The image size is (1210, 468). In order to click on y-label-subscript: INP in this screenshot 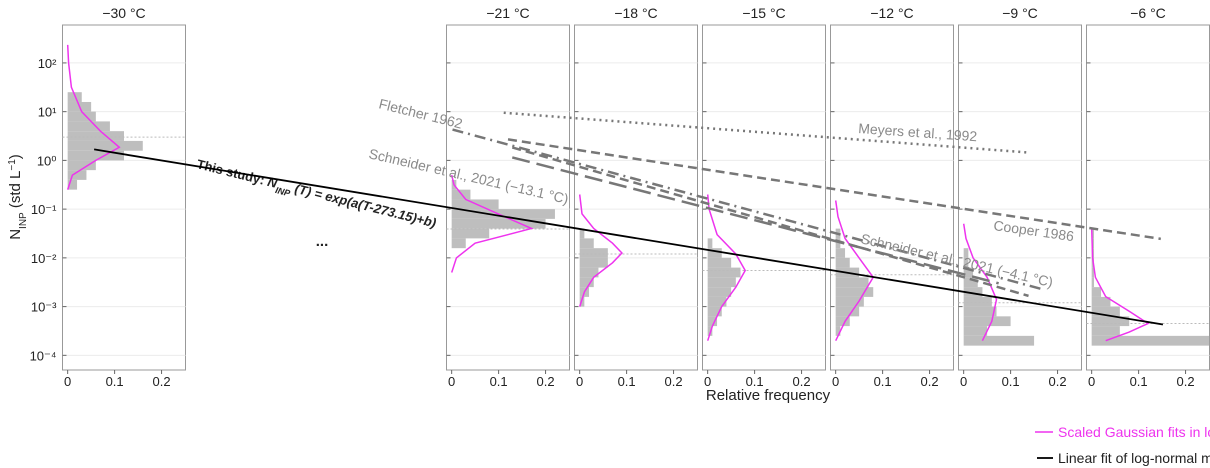, I will do `click(23, 220)`.